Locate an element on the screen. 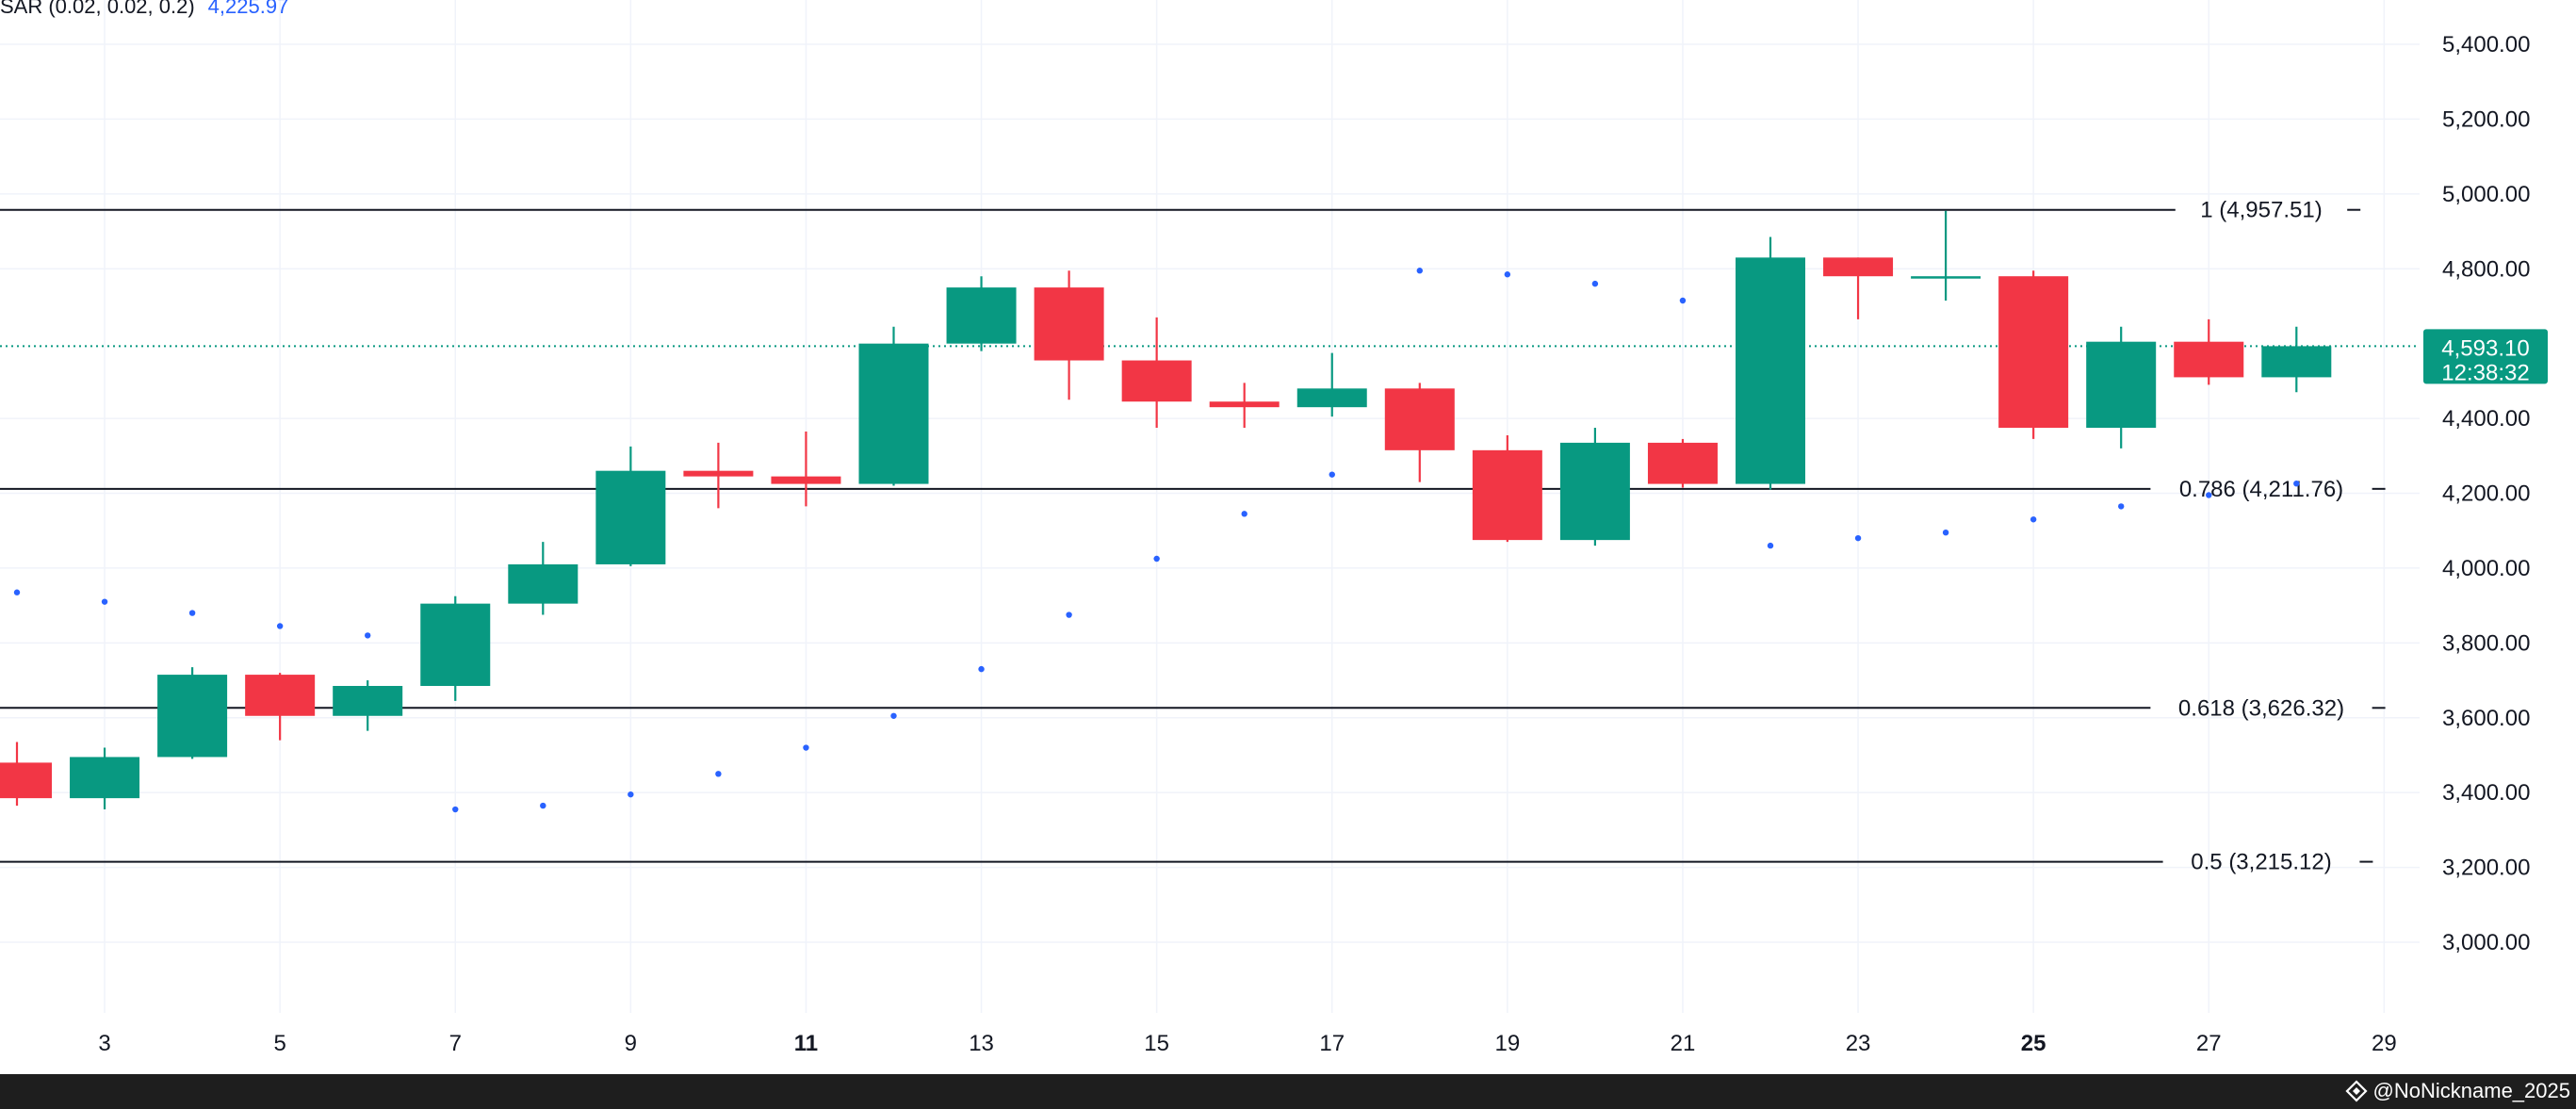 The image size is (2576, 1109). y-tick-label: 3,800.00 is located at coordinates (2486, 643).